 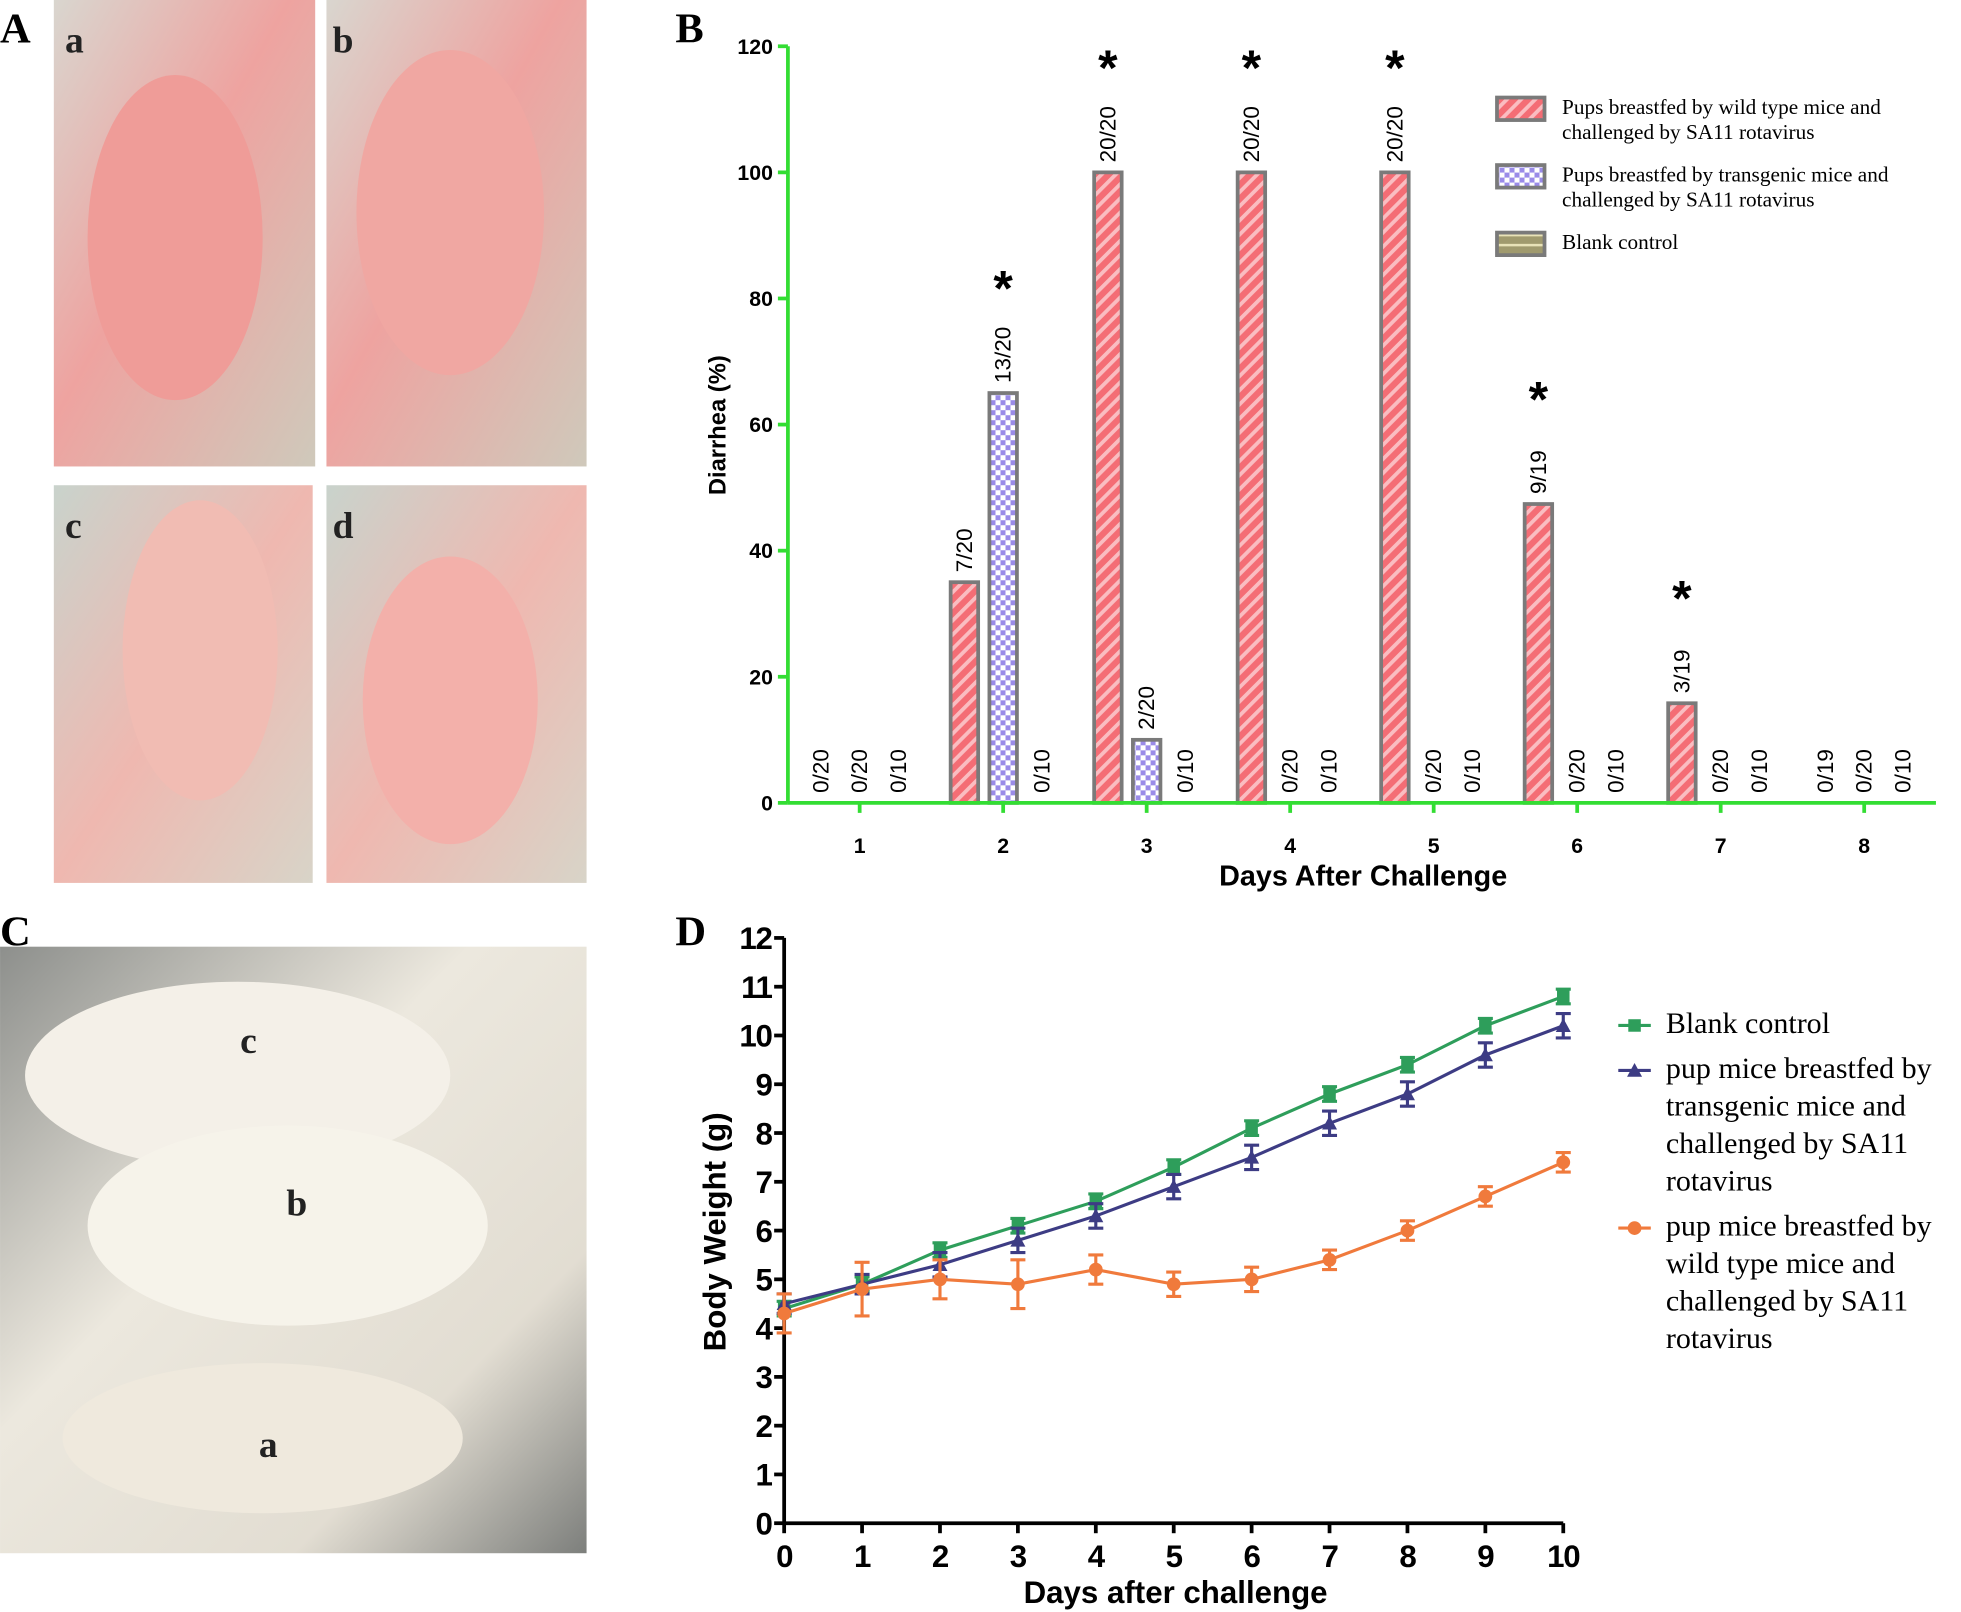 What do you see at coordinates (1363, 876) in the screenshot?
I see `x-axis-label: Days After Challenge` at bounding box center [1363, 876].